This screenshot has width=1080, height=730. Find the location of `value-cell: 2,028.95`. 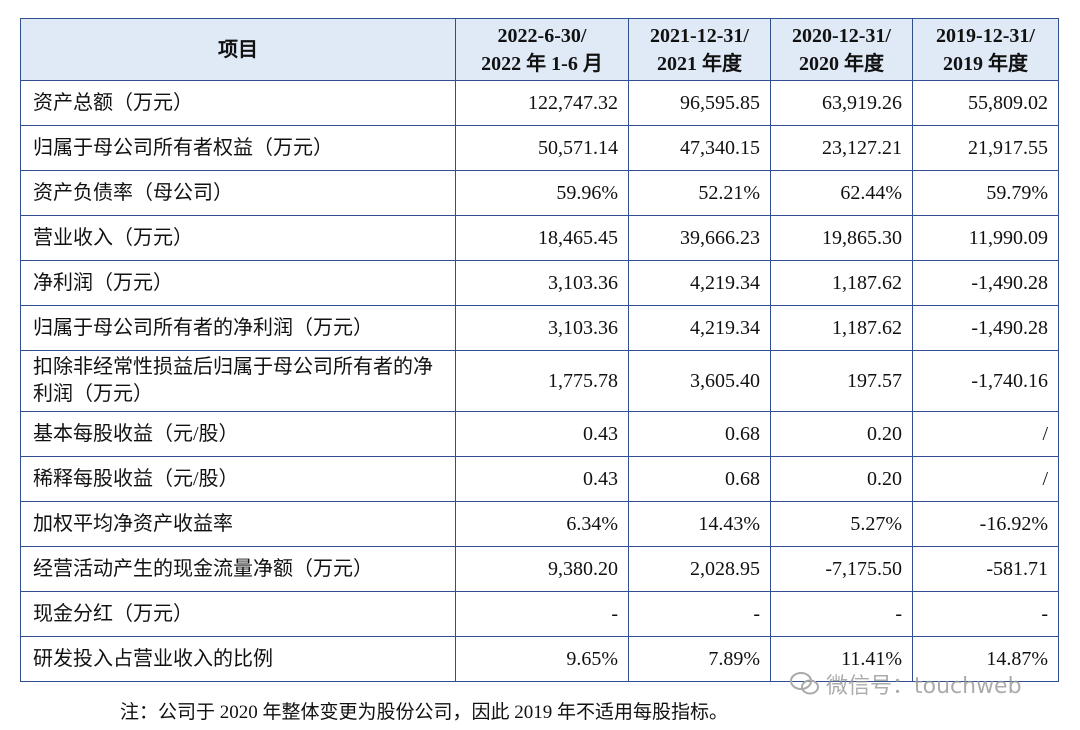

value-cell: 2,028.95 is located at coordinates (699, 569).